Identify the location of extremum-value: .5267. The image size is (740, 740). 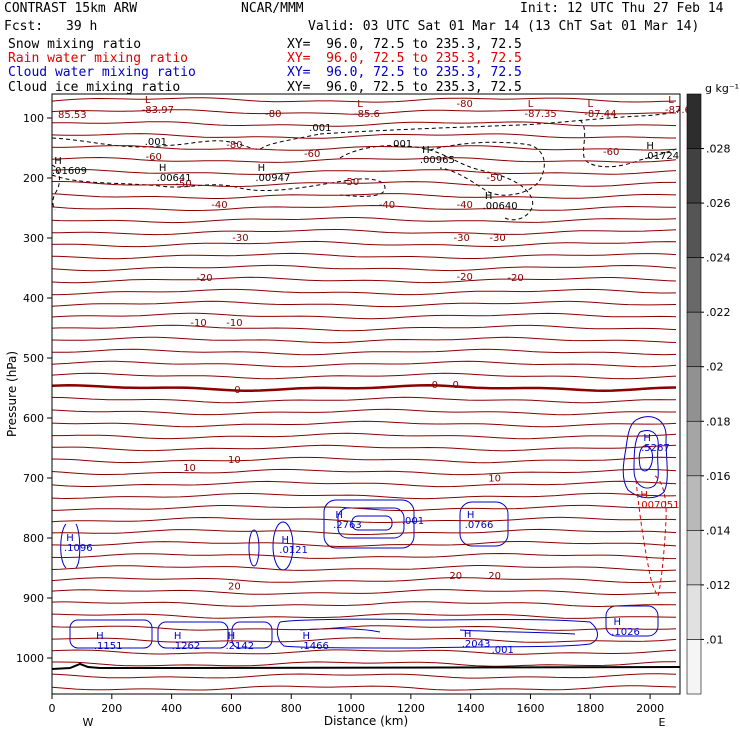
(655, 448).